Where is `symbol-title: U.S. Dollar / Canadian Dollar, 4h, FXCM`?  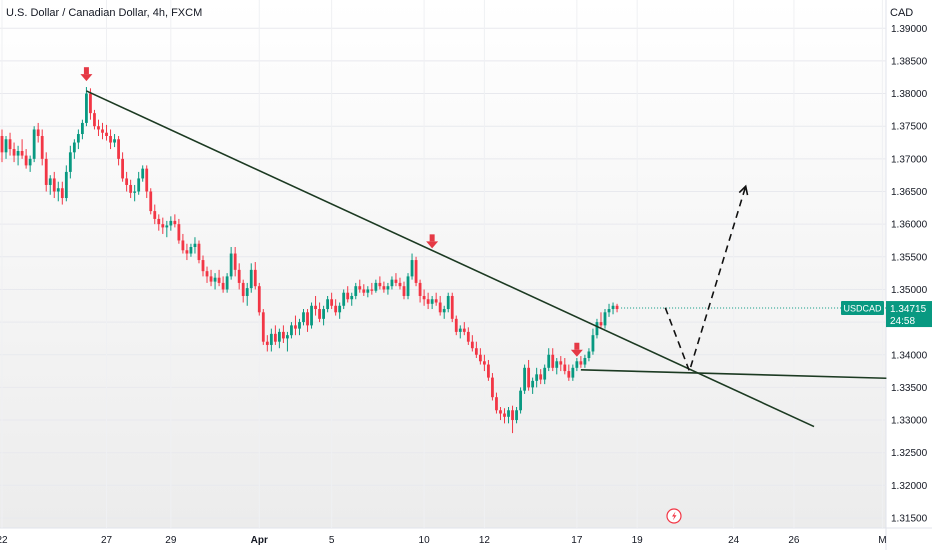 symbol-title: U.S. Dollar / Canadian Dollar, 4h, FXCM is located at coordinates (104, 13).